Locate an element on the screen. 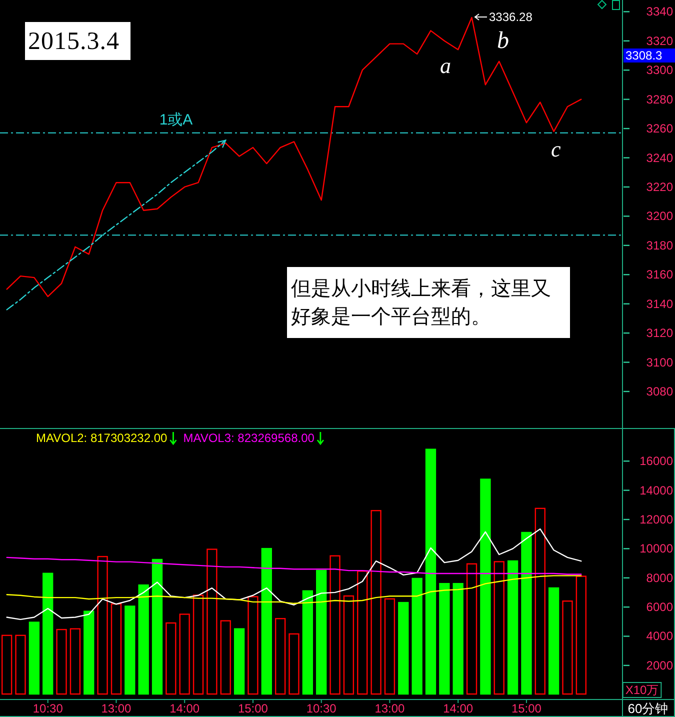  y-tick-label: 3140 is located at coordinates (660, 303).